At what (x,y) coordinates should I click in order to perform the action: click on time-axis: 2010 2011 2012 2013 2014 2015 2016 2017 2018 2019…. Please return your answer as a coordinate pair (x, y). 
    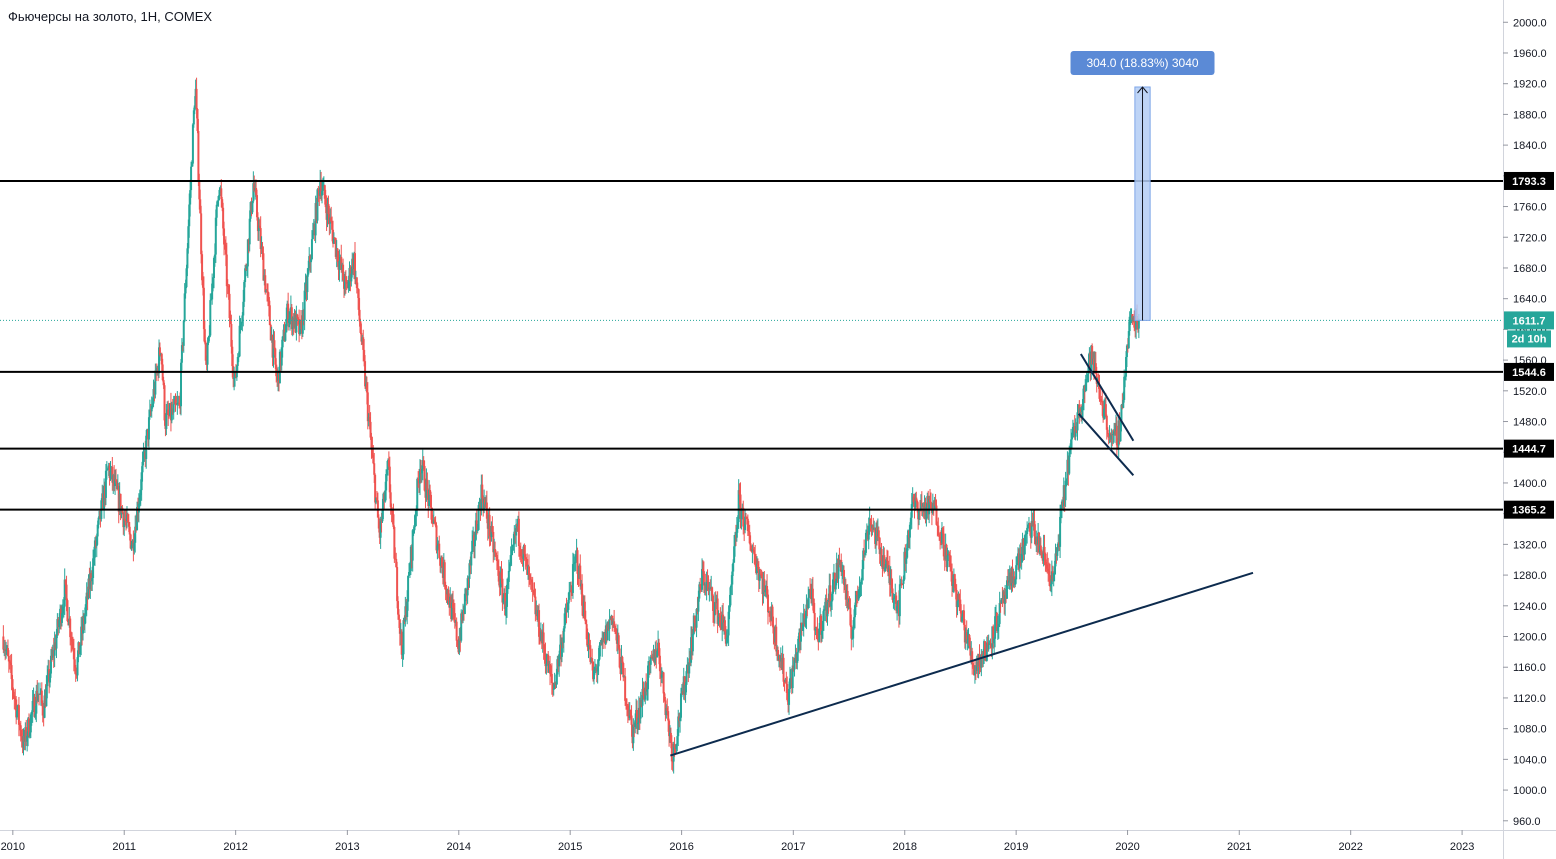
    Looking at the image, I should click on (778, 841).